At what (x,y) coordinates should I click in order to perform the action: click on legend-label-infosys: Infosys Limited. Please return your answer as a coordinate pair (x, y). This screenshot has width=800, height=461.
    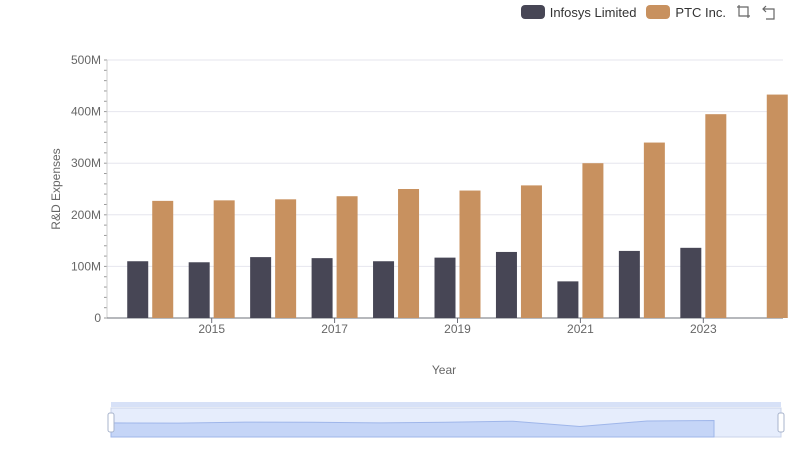
    Looking at the image, I should click on (593, 12).